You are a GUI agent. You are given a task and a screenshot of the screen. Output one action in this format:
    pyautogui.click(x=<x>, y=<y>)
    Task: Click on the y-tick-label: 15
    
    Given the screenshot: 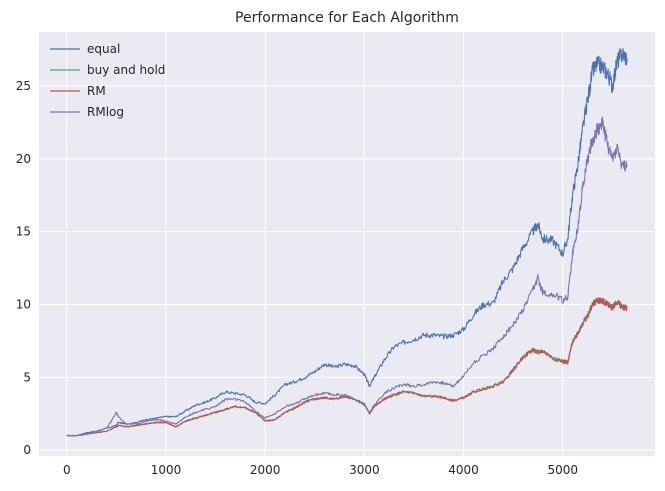 What is the action you would take?
    pyautogui.click(x=23, y=232)
    